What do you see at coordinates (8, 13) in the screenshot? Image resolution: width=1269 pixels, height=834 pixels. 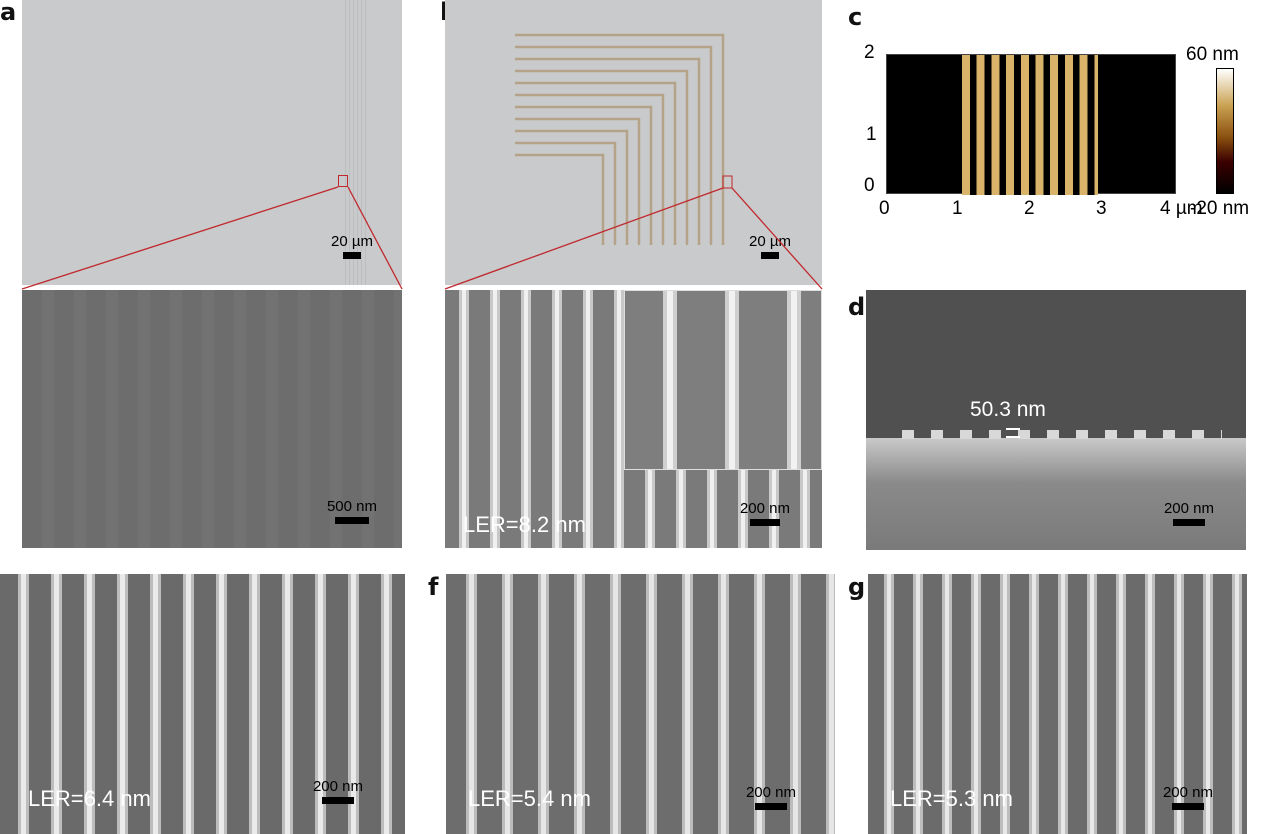 I see `panel-label-a: a` at bounding box center [8, 13].